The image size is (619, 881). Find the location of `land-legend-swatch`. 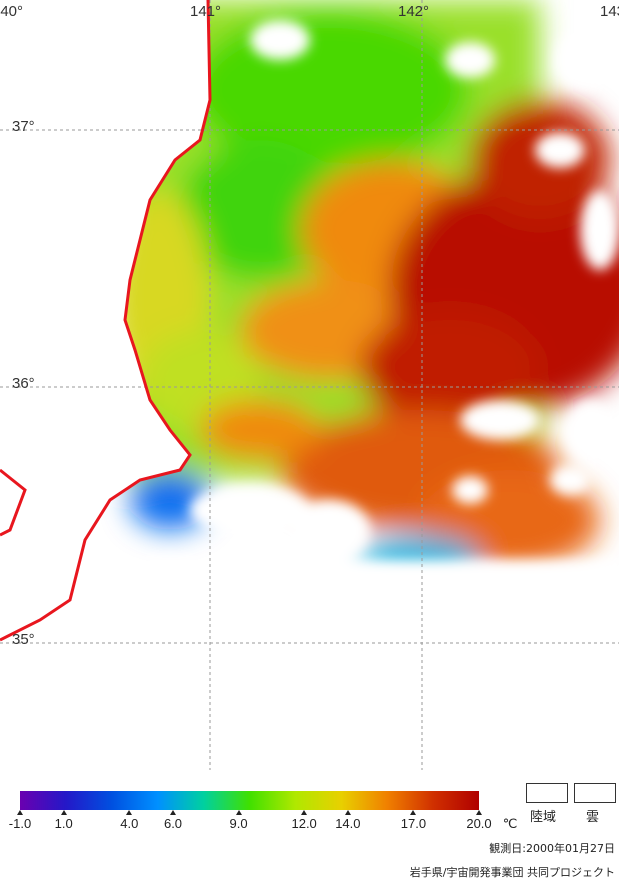

land-legend-swatch is located at coordinates (547, 793).